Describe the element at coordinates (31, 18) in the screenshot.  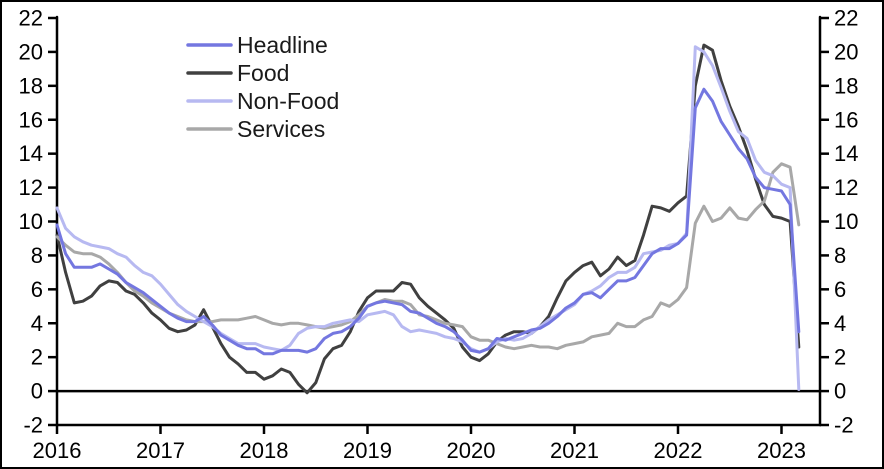
I see `y-tick-label-left: 22` at that location.